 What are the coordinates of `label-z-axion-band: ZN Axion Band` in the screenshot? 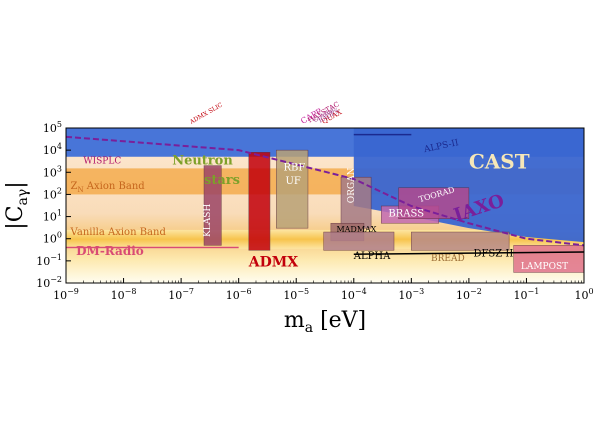 It's located at (108, 187).